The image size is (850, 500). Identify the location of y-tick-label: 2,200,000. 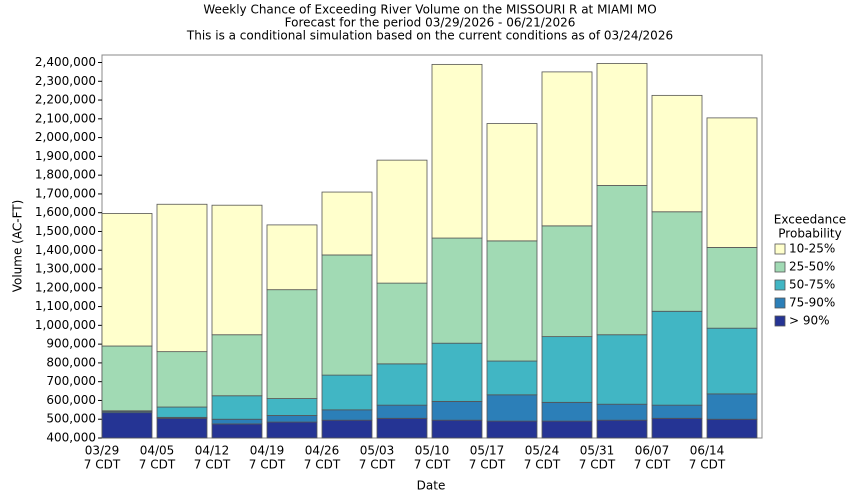
(65, 100).